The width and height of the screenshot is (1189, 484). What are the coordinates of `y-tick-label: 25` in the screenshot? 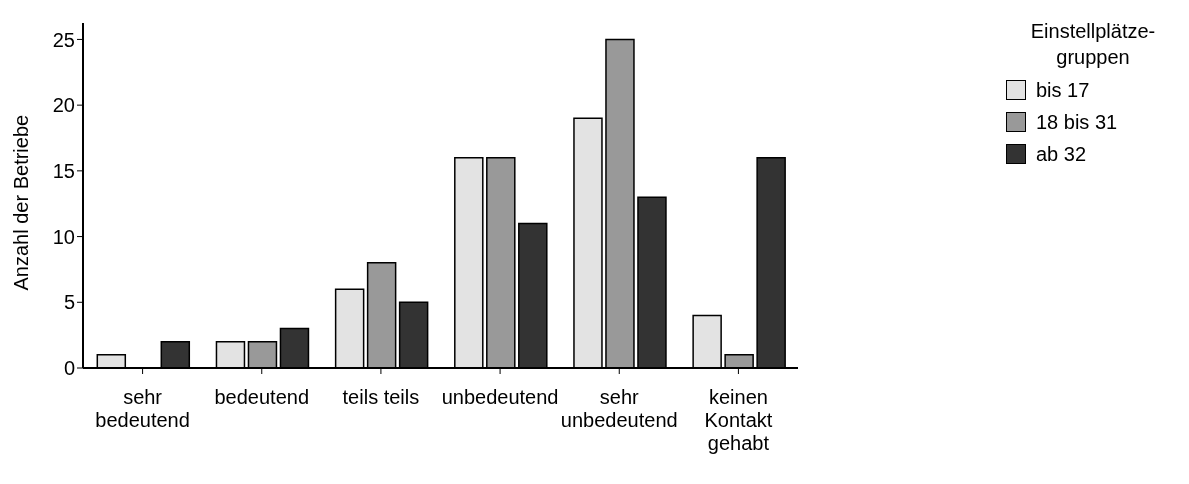 It's located at (63, 39).